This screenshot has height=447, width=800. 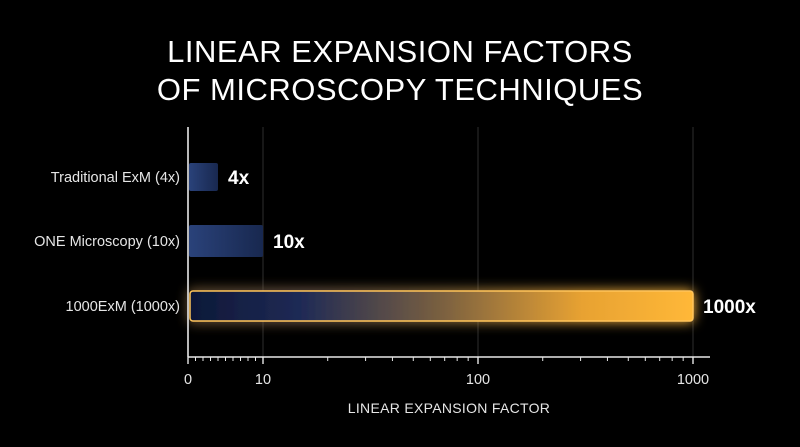 What do you see at coordinates (400, 51) in the screenshot?
I see `chart-title-line-1: LINEAR EXPANSION FACTORS` at bounding box center [400, 51].